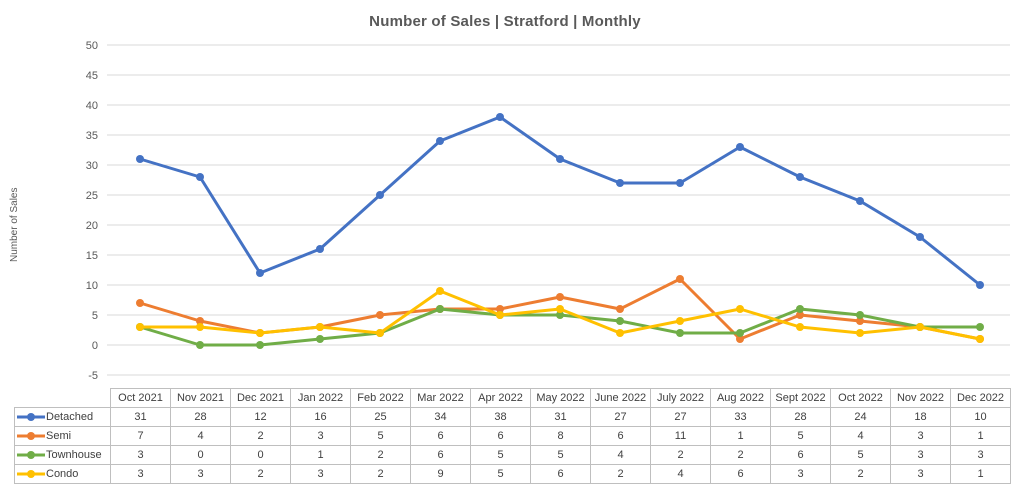 The image size is (1024, 490). Describe the element at coordinates (860, 417) in the screenshot. I see `value-cell: 24` at that location.